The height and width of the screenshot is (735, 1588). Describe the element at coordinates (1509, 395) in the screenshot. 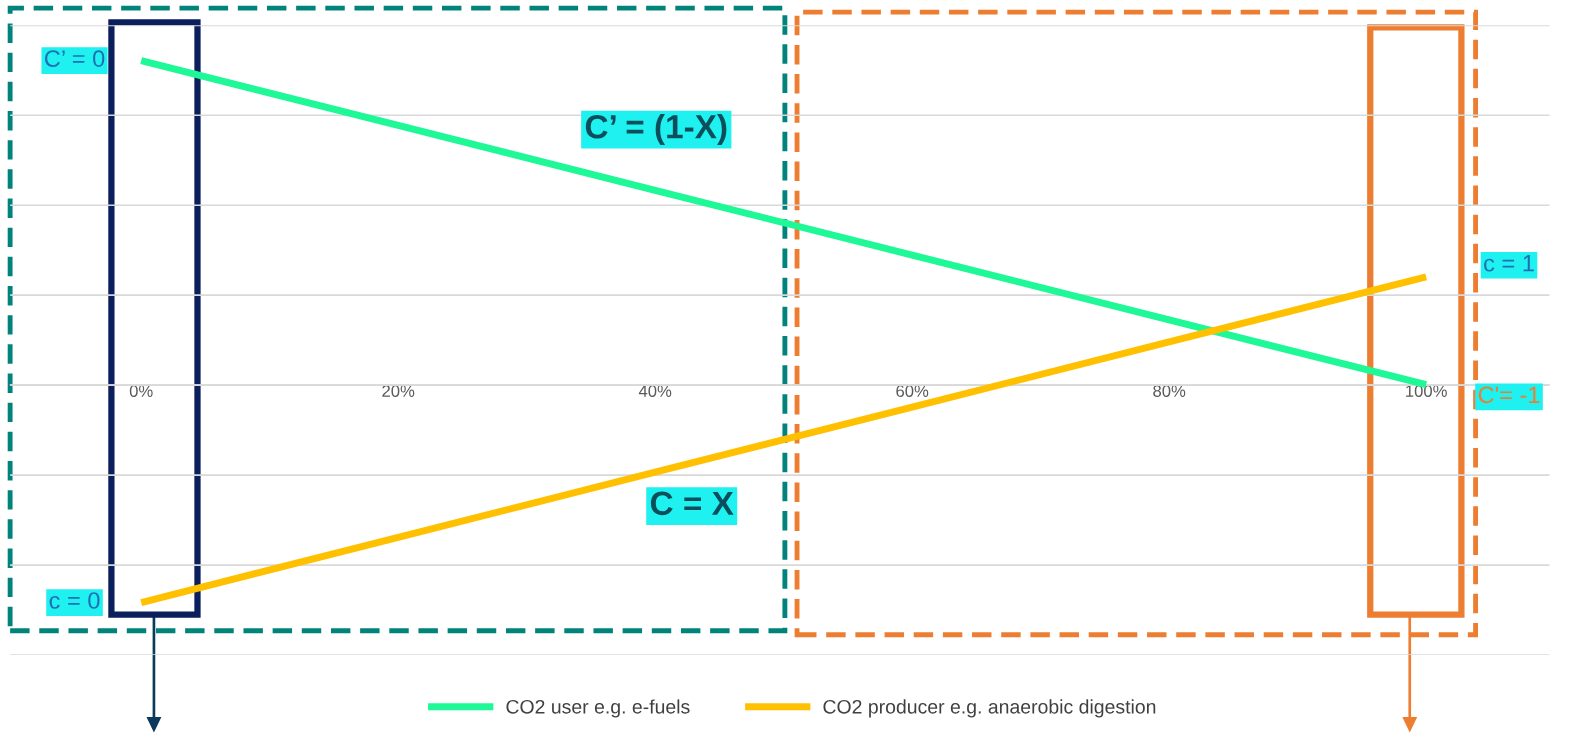

I see `annotation: C'= -1` at that location.